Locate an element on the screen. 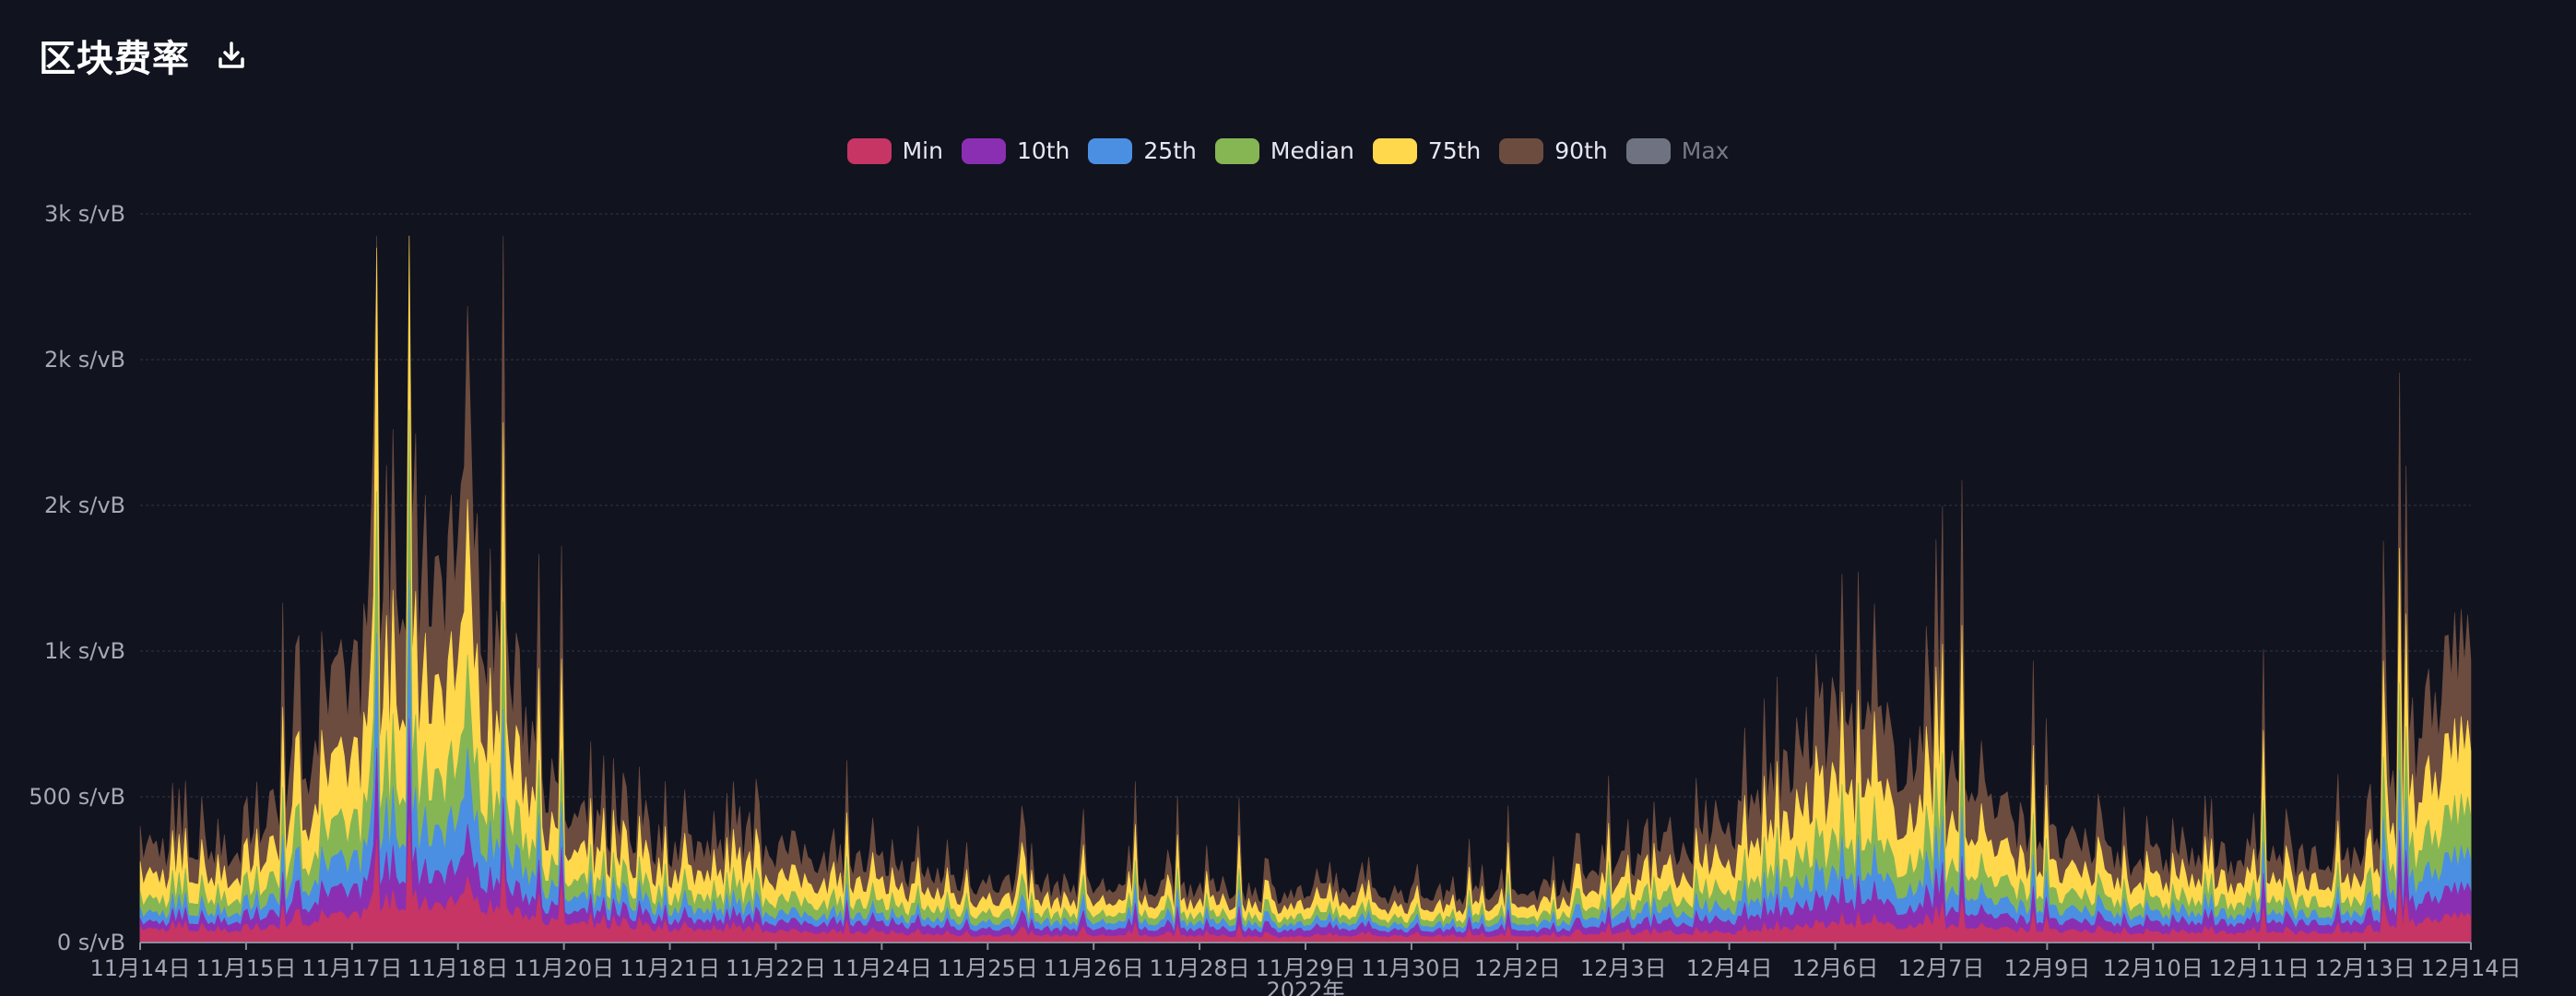 The image size is (2576, 996). x-tick-label: 12月4日 is located at coordinates (1729, 968).